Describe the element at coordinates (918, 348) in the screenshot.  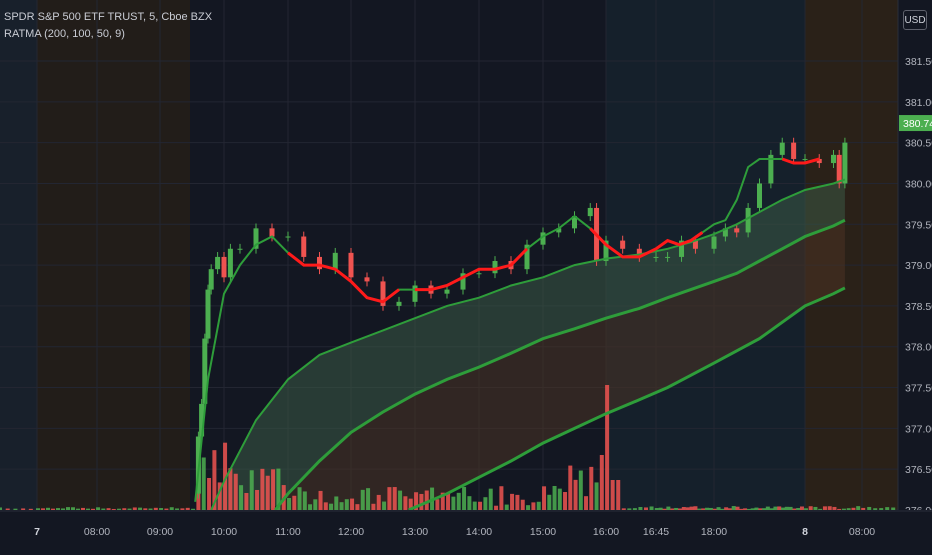
I see `y-tick-7: 378.00` at that location.